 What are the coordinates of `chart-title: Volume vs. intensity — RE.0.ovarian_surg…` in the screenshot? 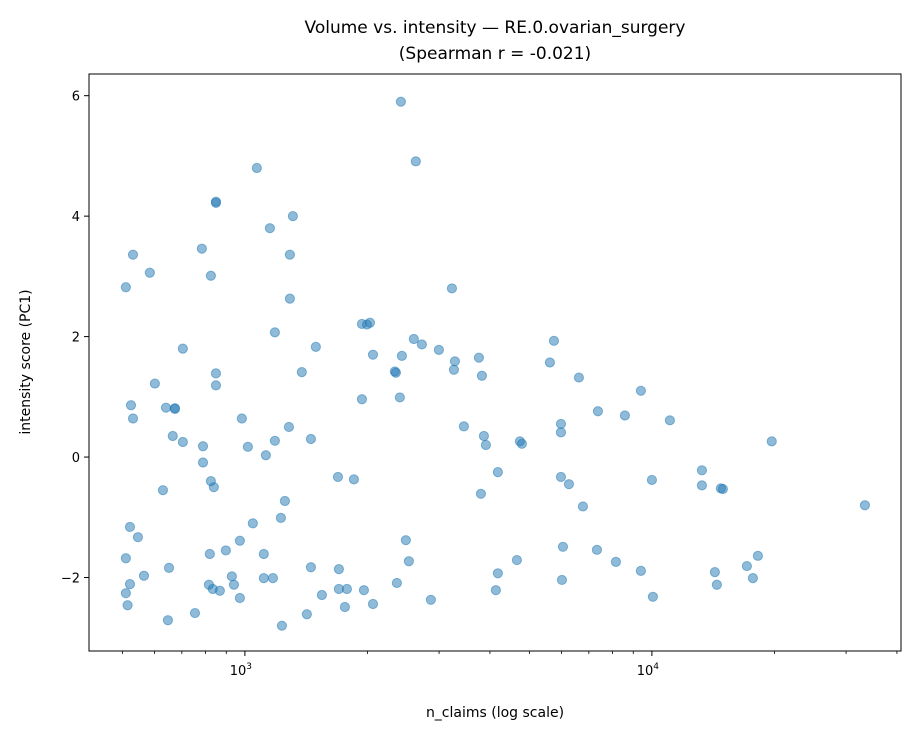 It's located at (495, 28).